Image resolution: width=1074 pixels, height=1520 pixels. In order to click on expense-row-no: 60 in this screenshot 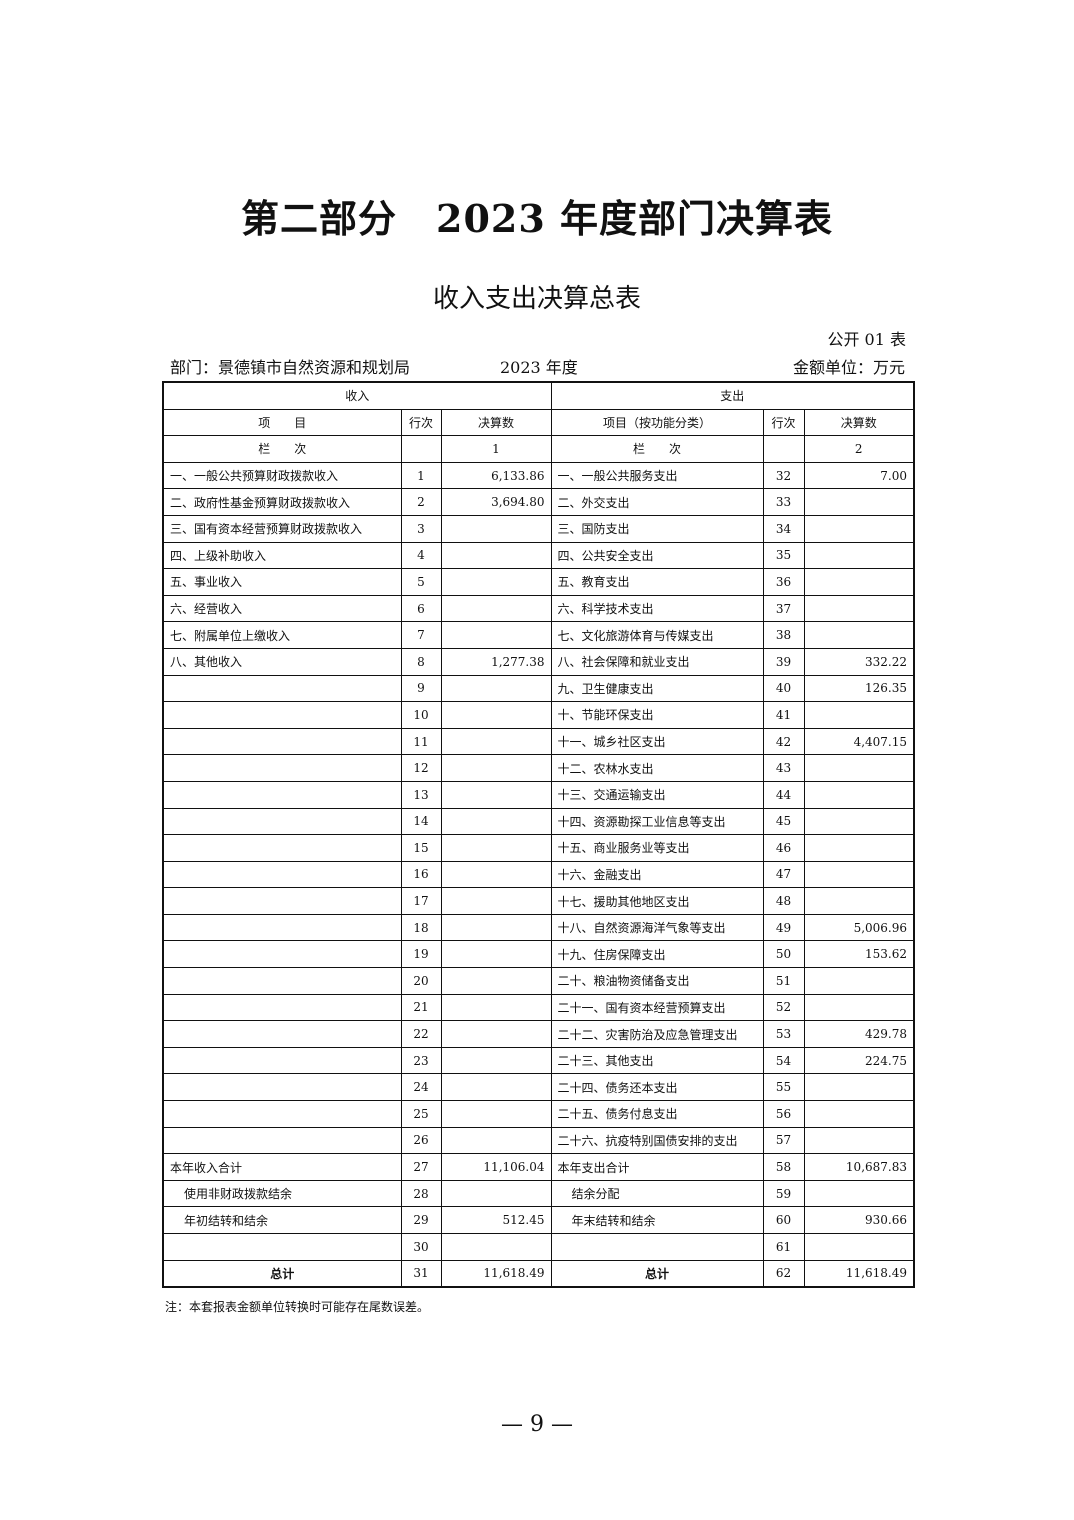, I will do `click(783, 1220)`.